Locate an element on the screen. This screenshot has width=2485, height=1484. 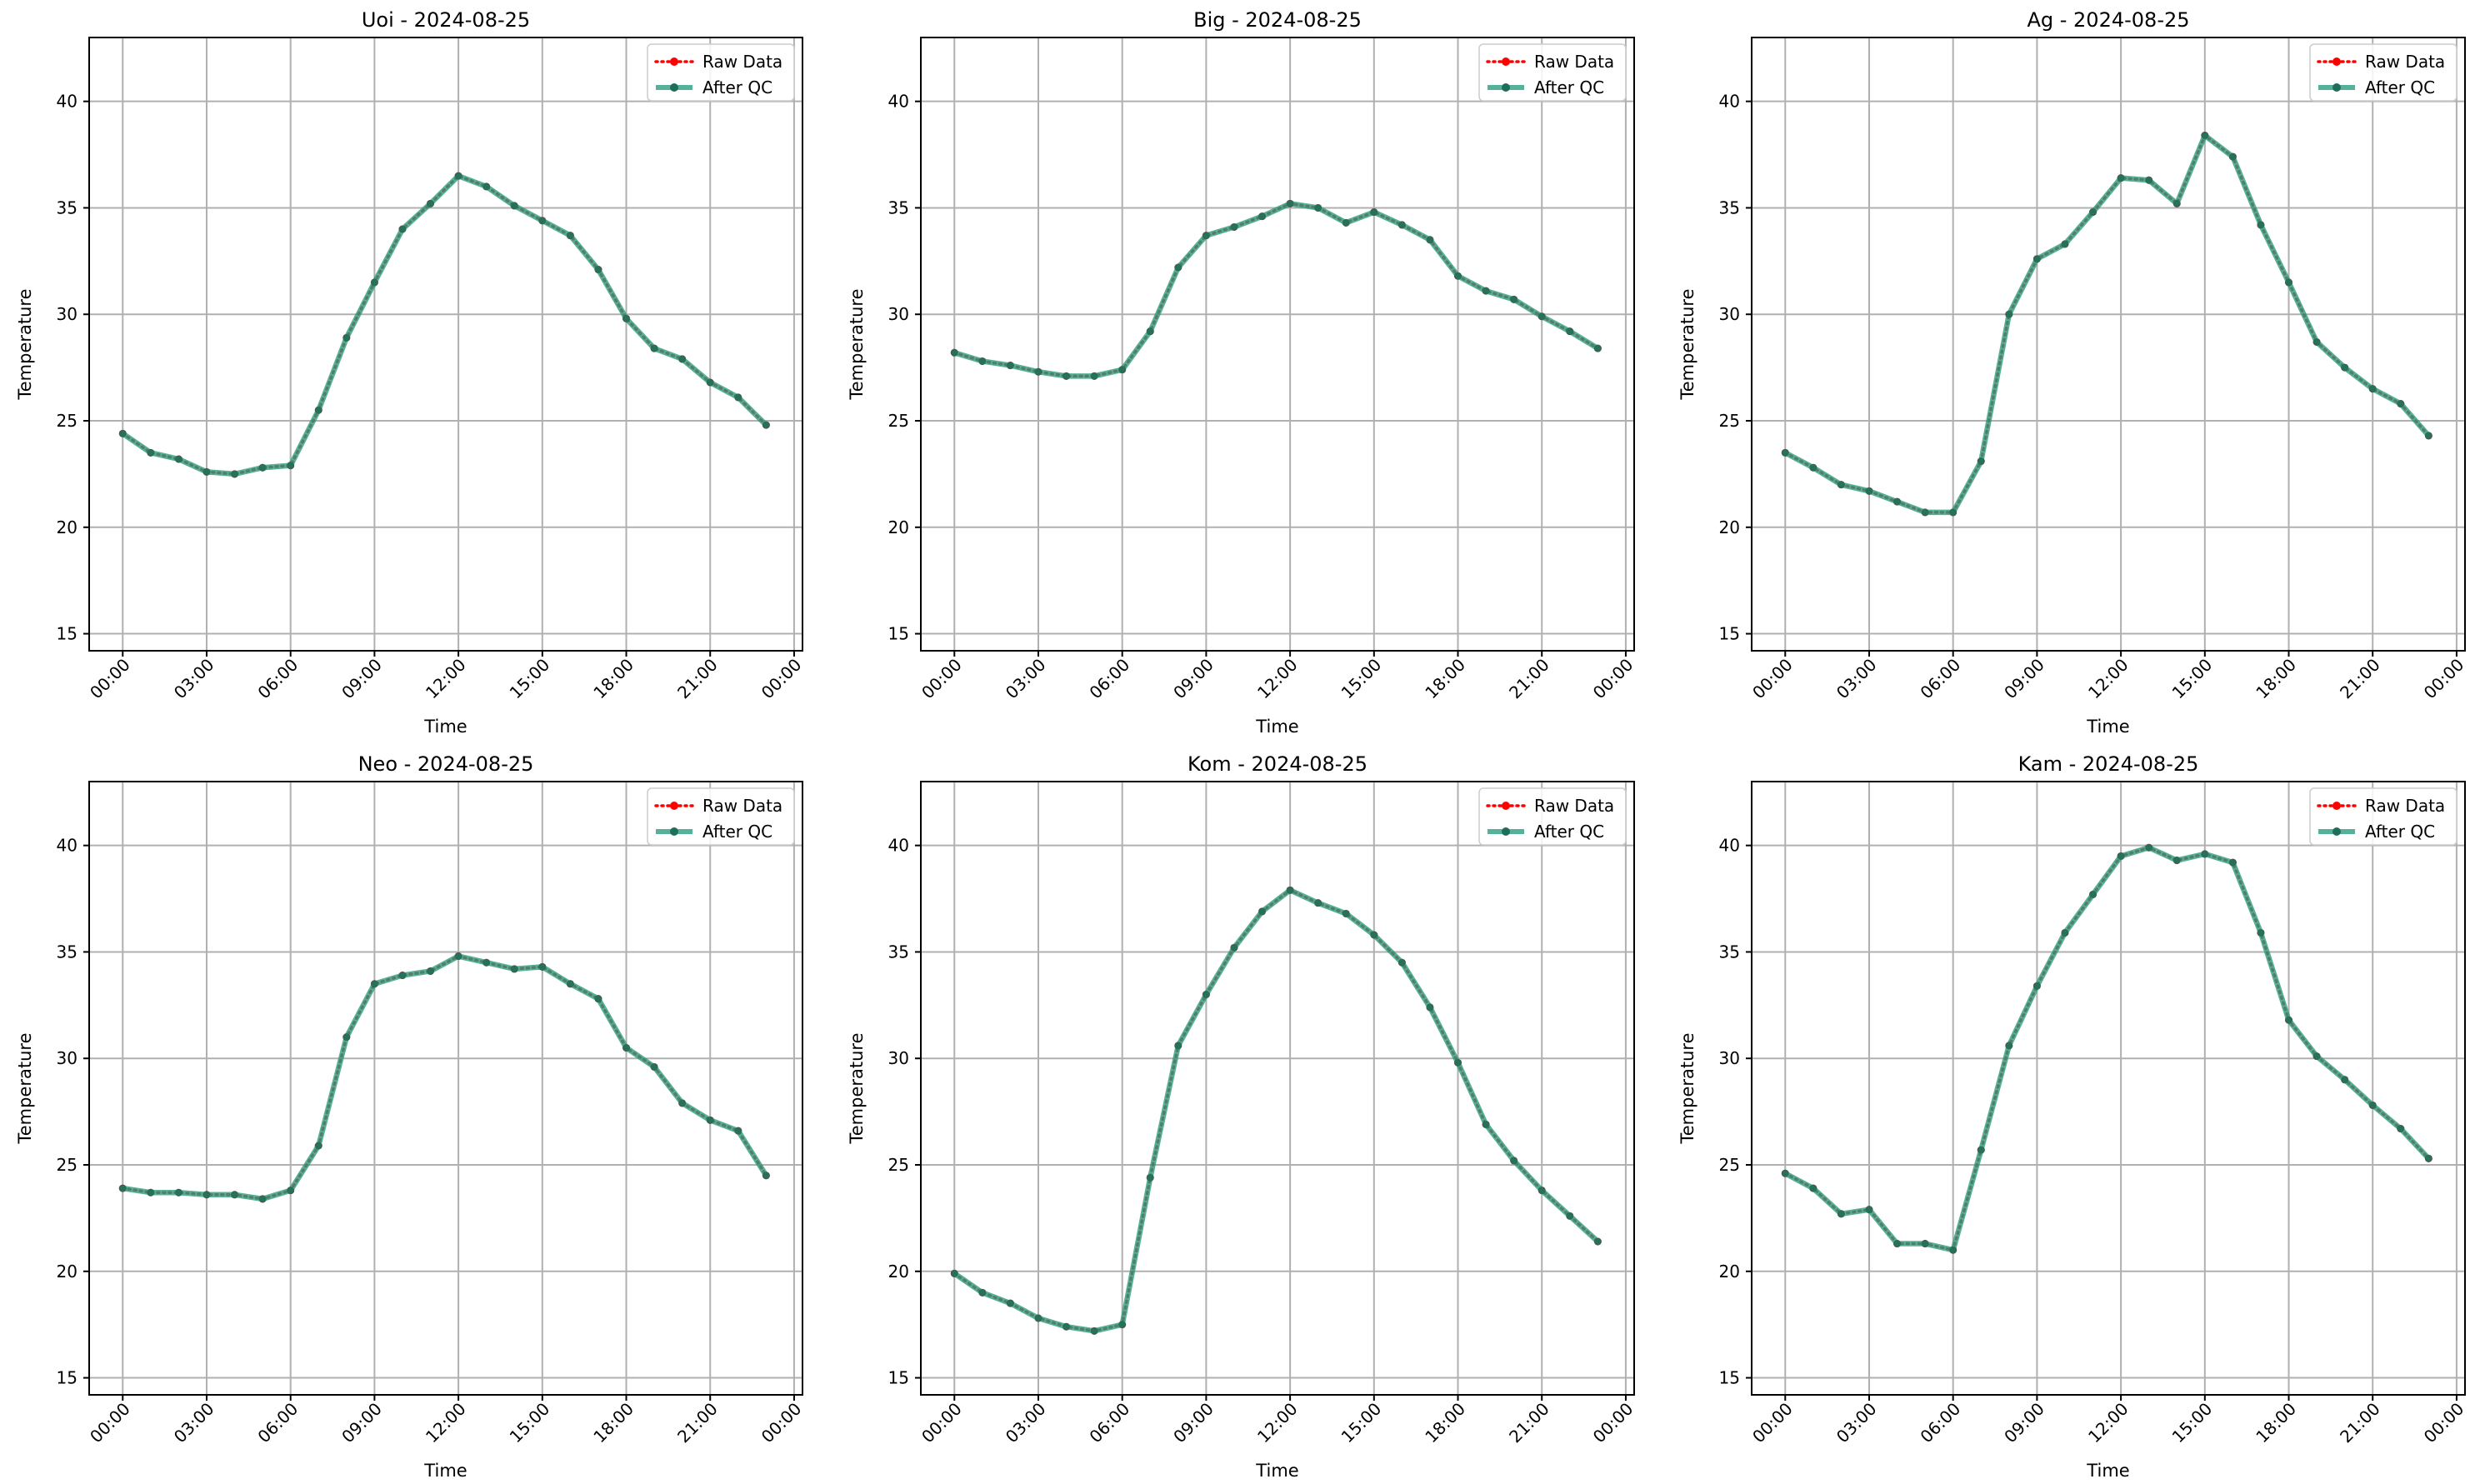
x-tick-label: 21:00 is located at coordinates (697, 679).